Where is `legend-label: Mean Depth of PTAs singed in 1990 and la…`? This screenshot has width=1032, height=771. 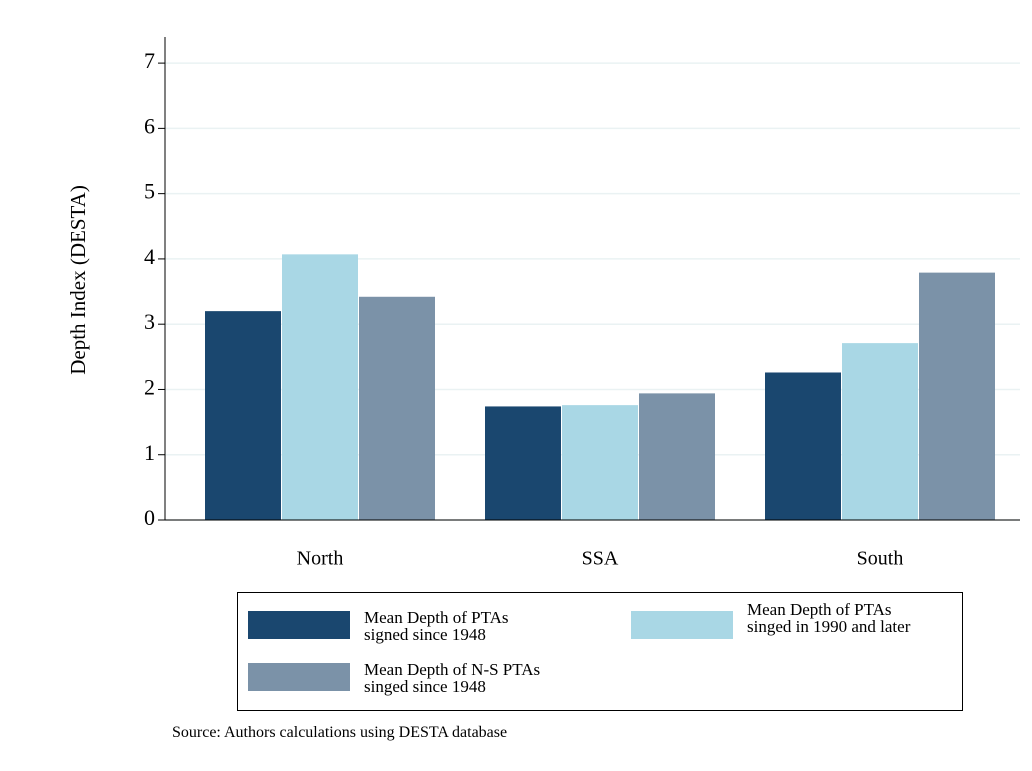 legend-label: Mean Depth of PTAs singed in 1990 and la… is located at coordinates (829, 618).